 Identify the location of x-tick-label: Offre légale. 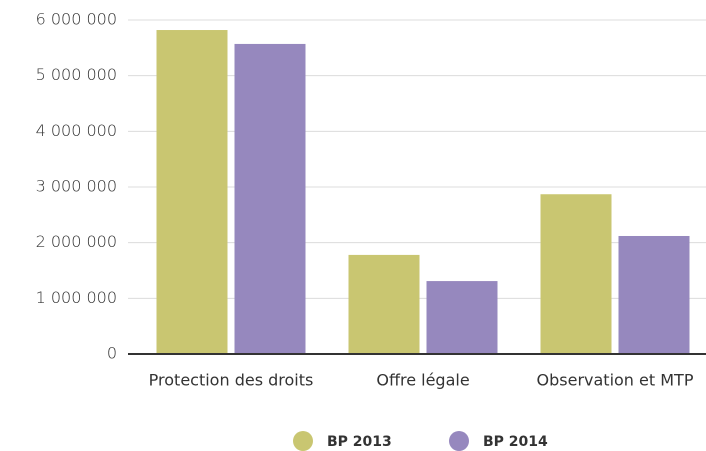
(422, 380).